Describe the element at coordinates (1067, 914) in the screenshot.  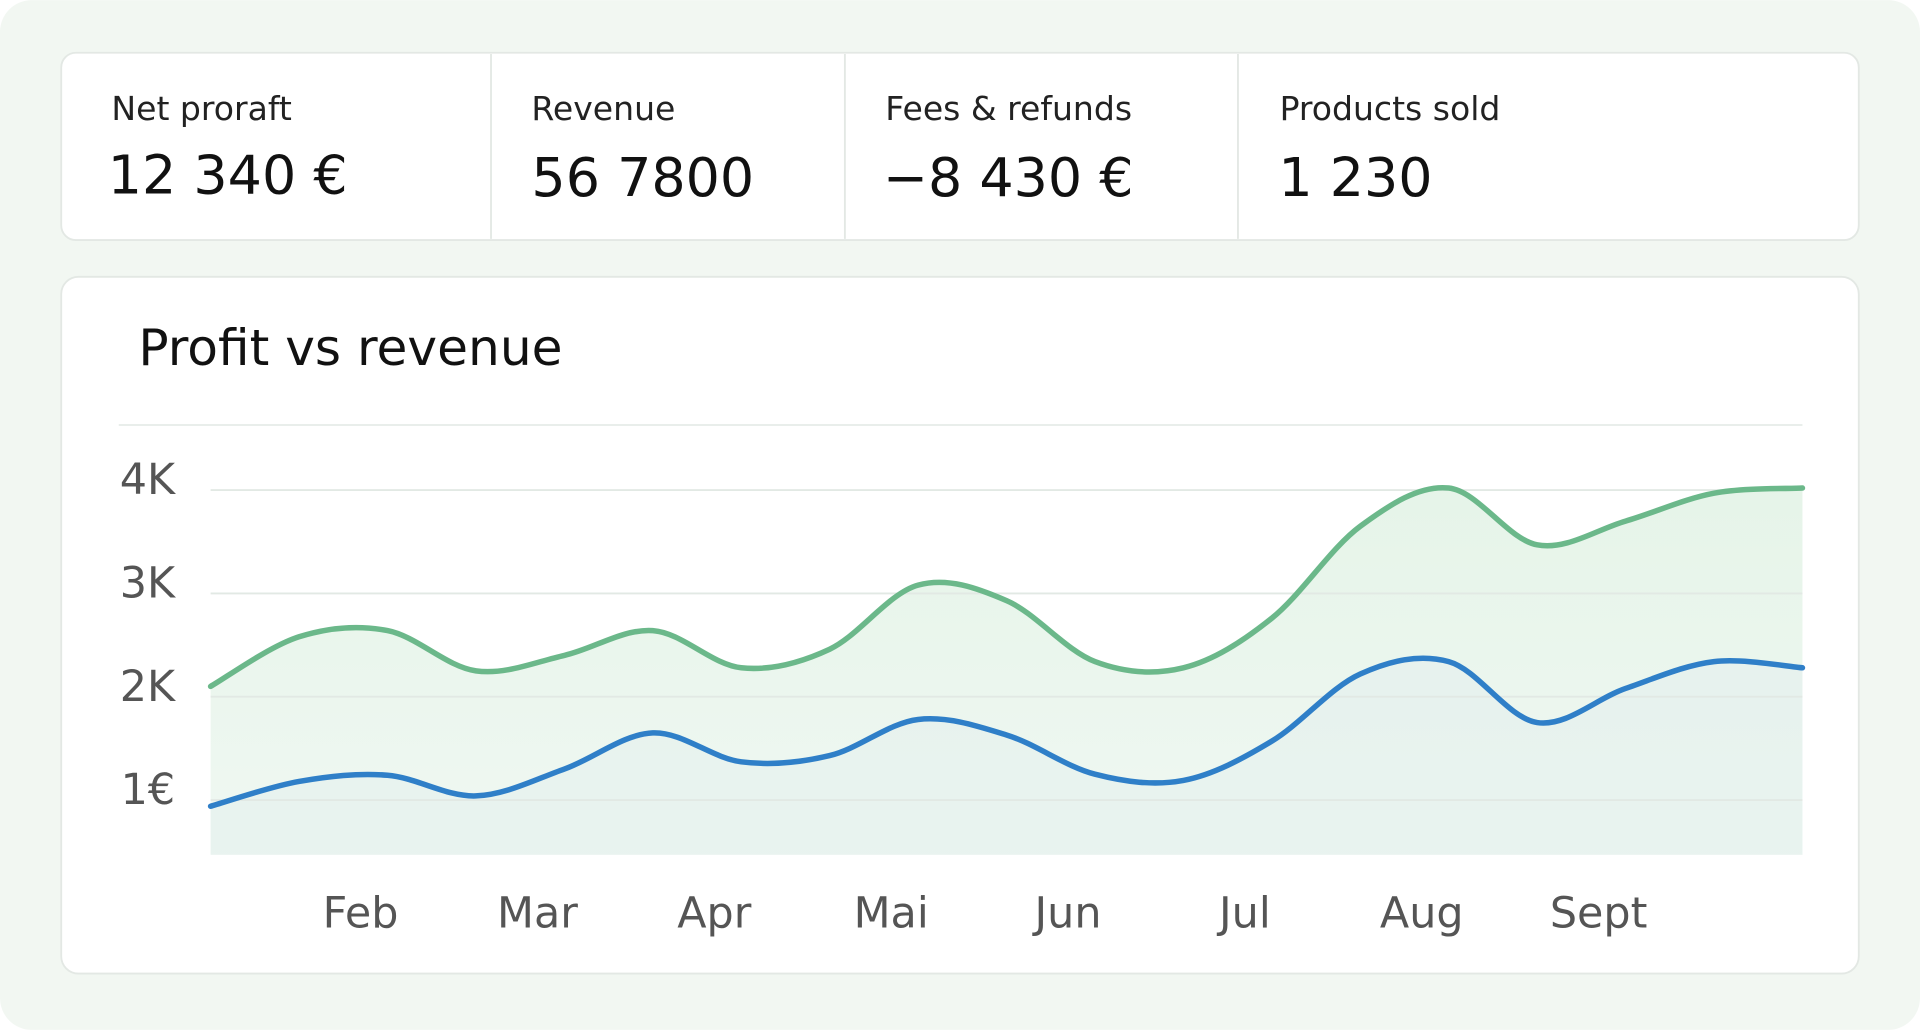
I see `x-tick-label: Jun` at that location.